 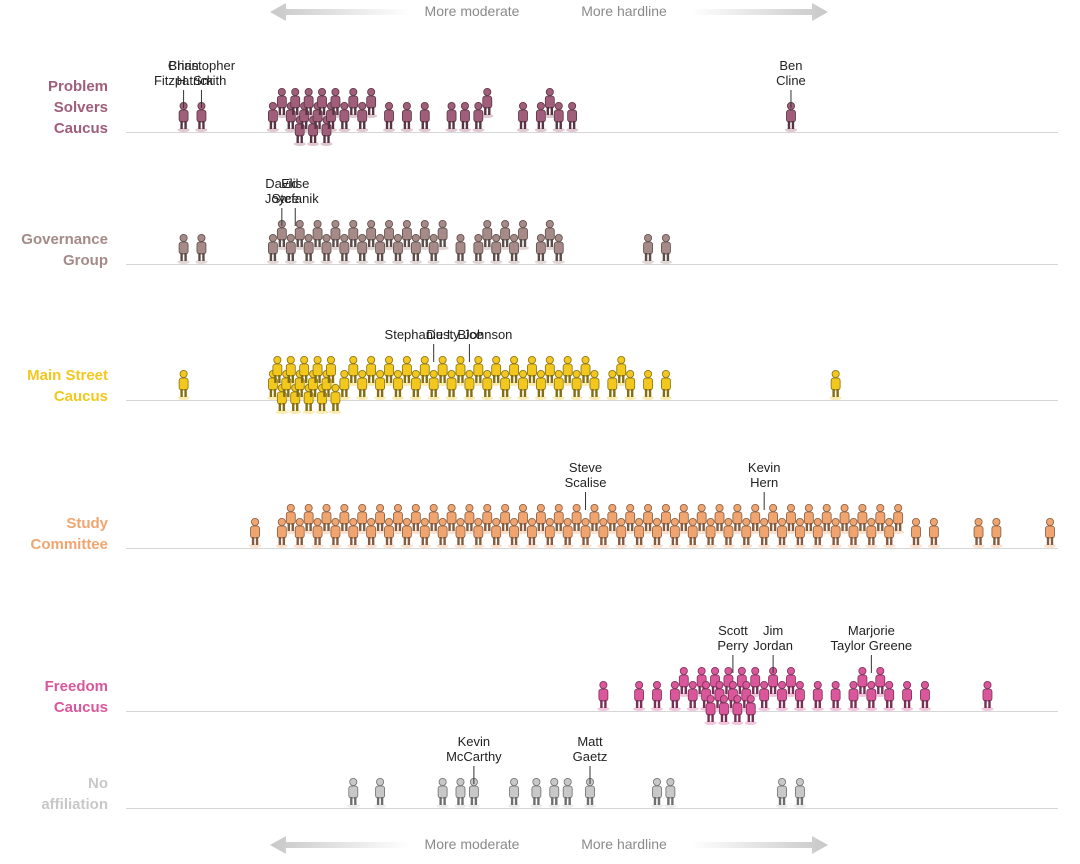 I want to click on annotation-text: Kevin, so click(x=474, y=741).